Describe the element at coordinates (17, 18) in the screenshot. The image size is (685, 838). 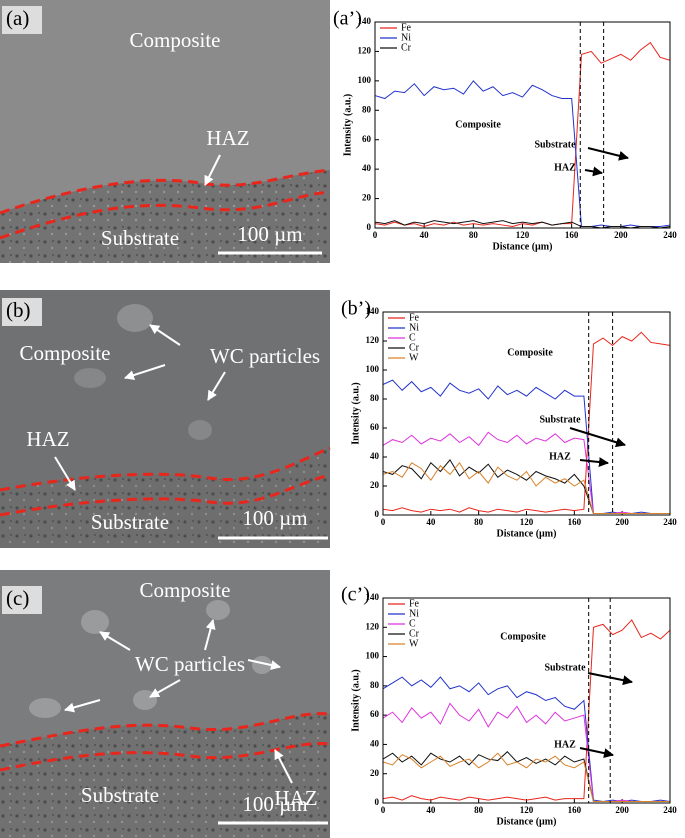
I see `panel-label: (a)` at that location.